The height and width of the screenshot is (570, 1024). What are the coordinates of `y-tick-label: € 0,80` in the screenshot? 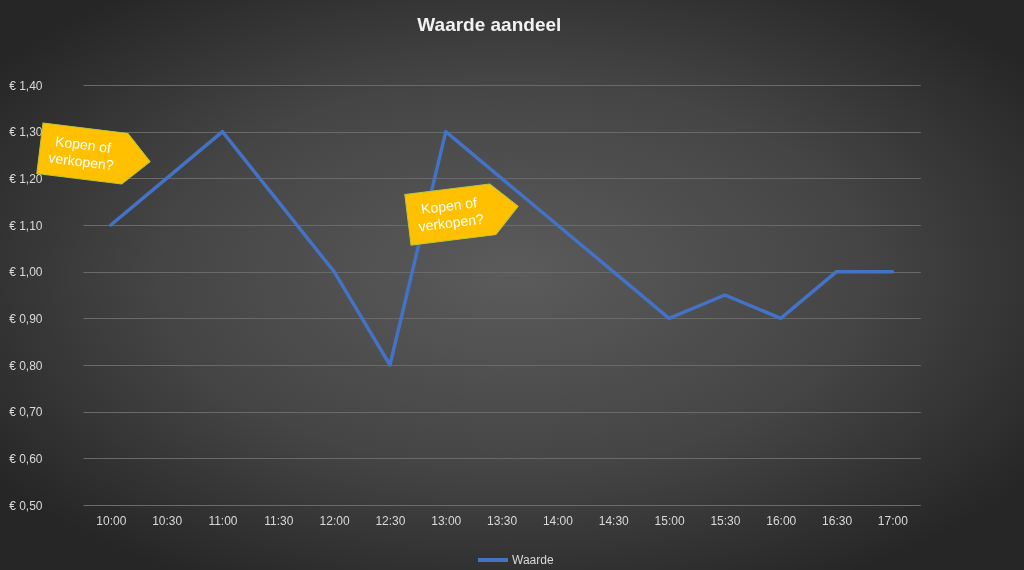 It's located at (26, 365).